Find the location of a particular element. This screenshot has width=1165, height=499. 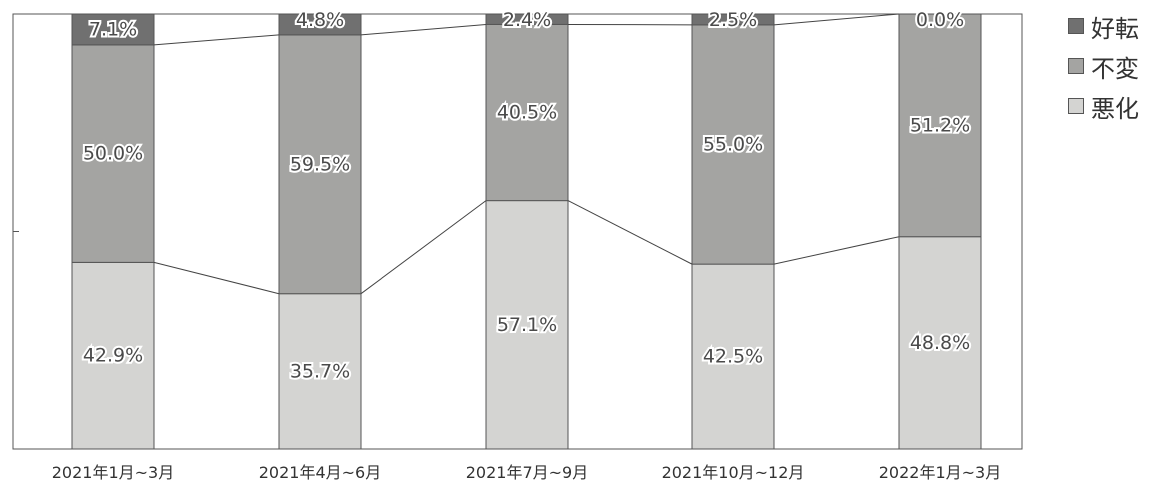

data-label-improved-2: 2.4% is located at coordinates (527, 20).